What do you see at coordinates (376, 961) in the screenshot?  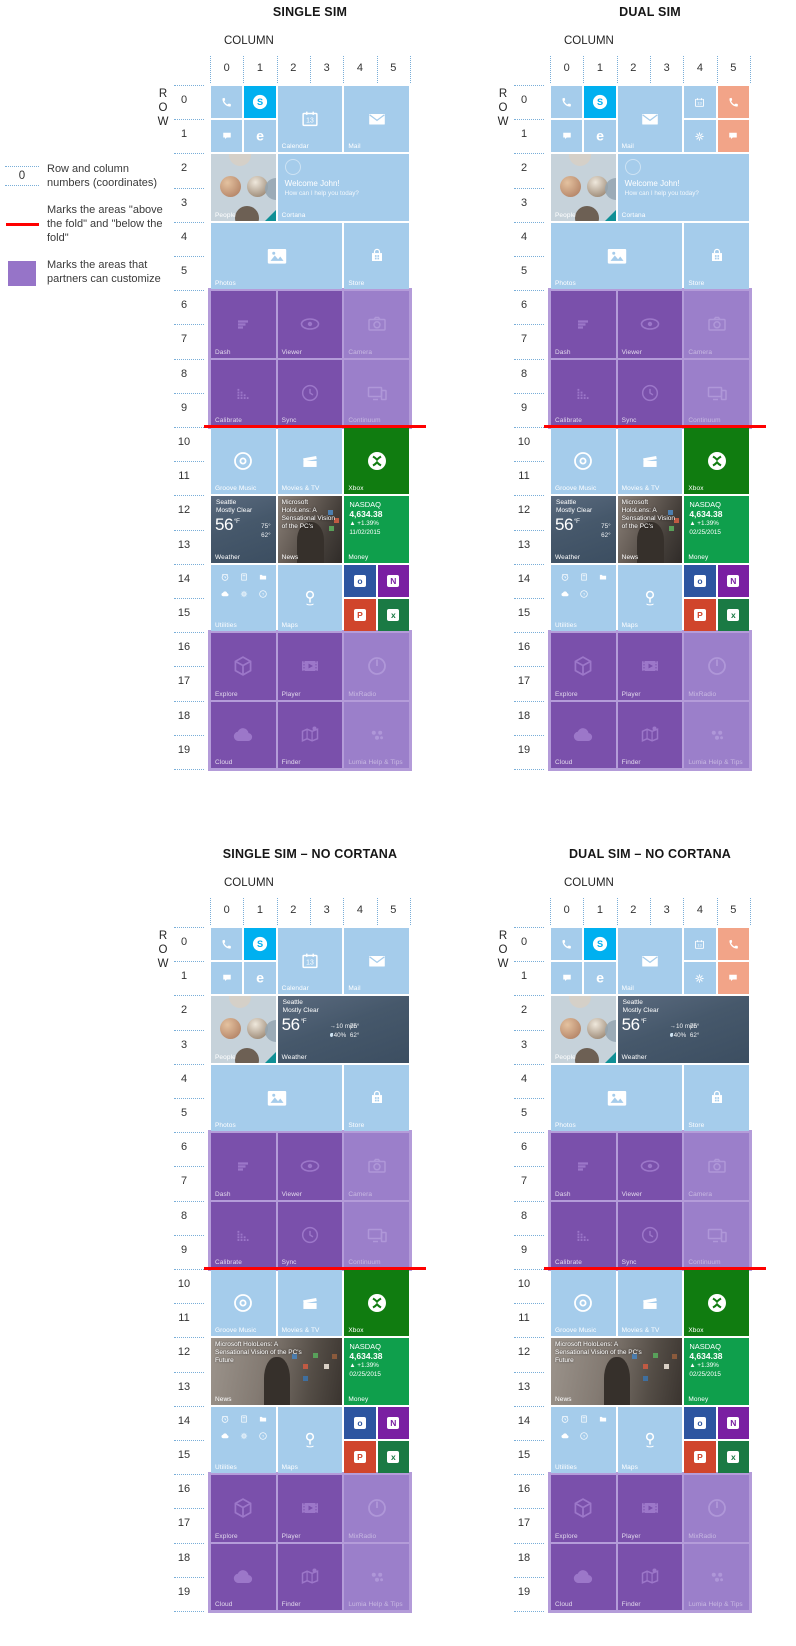 I see `tile-mail: Mail` at bounding box center [376, 961].